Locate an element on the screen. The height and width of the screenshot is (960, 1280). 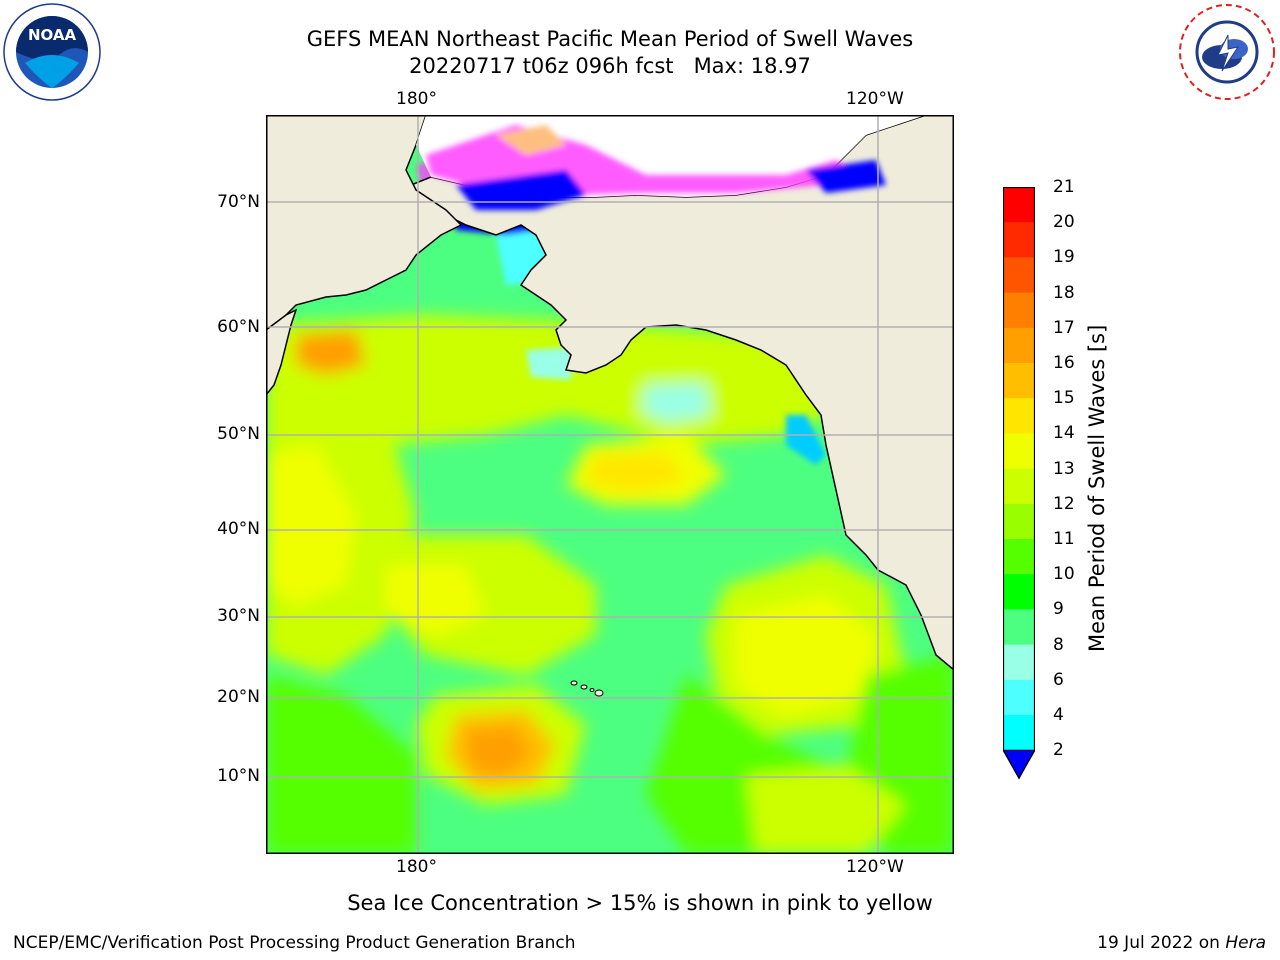
noaa-logo-icon: NOAA is located at coordinates (52, 52).